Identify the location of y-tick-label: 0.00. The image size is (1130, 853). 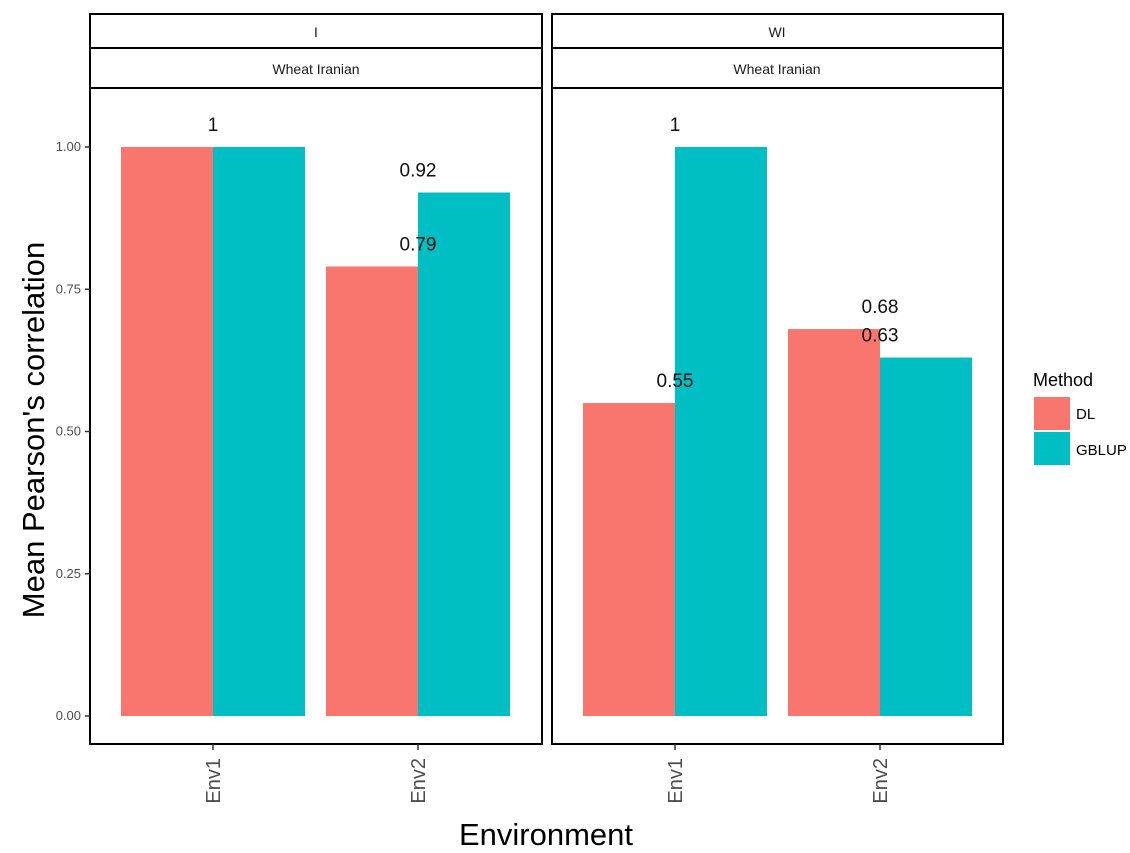
(68, 715).